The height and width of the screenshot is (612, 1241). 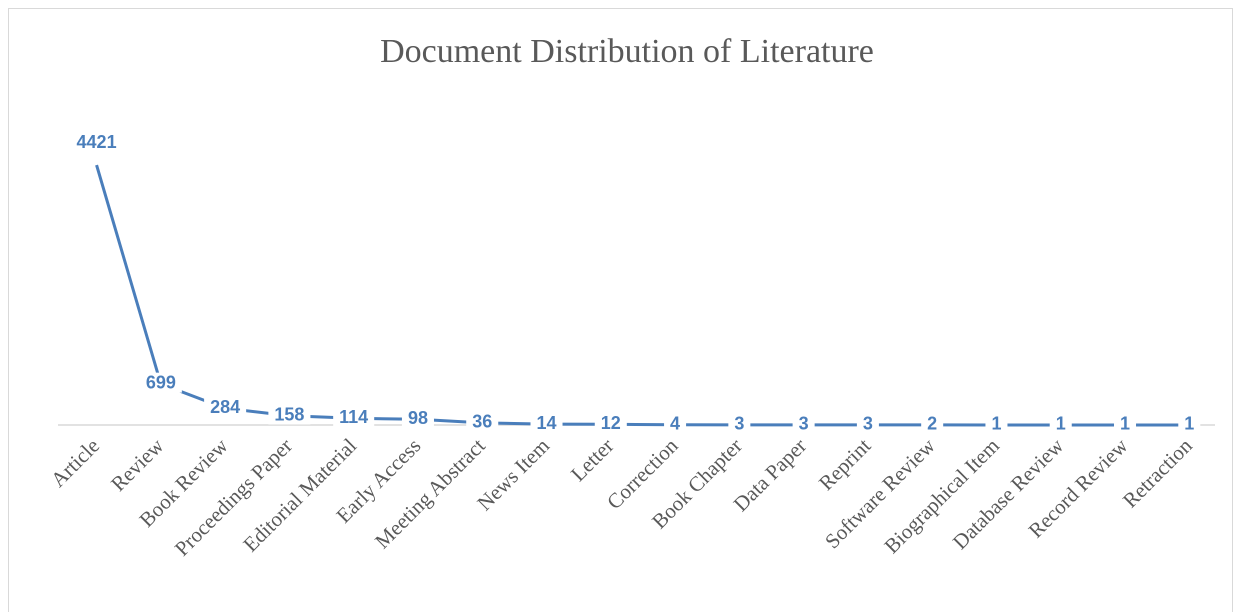 I want to click on data-label: 158, so click(x=289, y=414).